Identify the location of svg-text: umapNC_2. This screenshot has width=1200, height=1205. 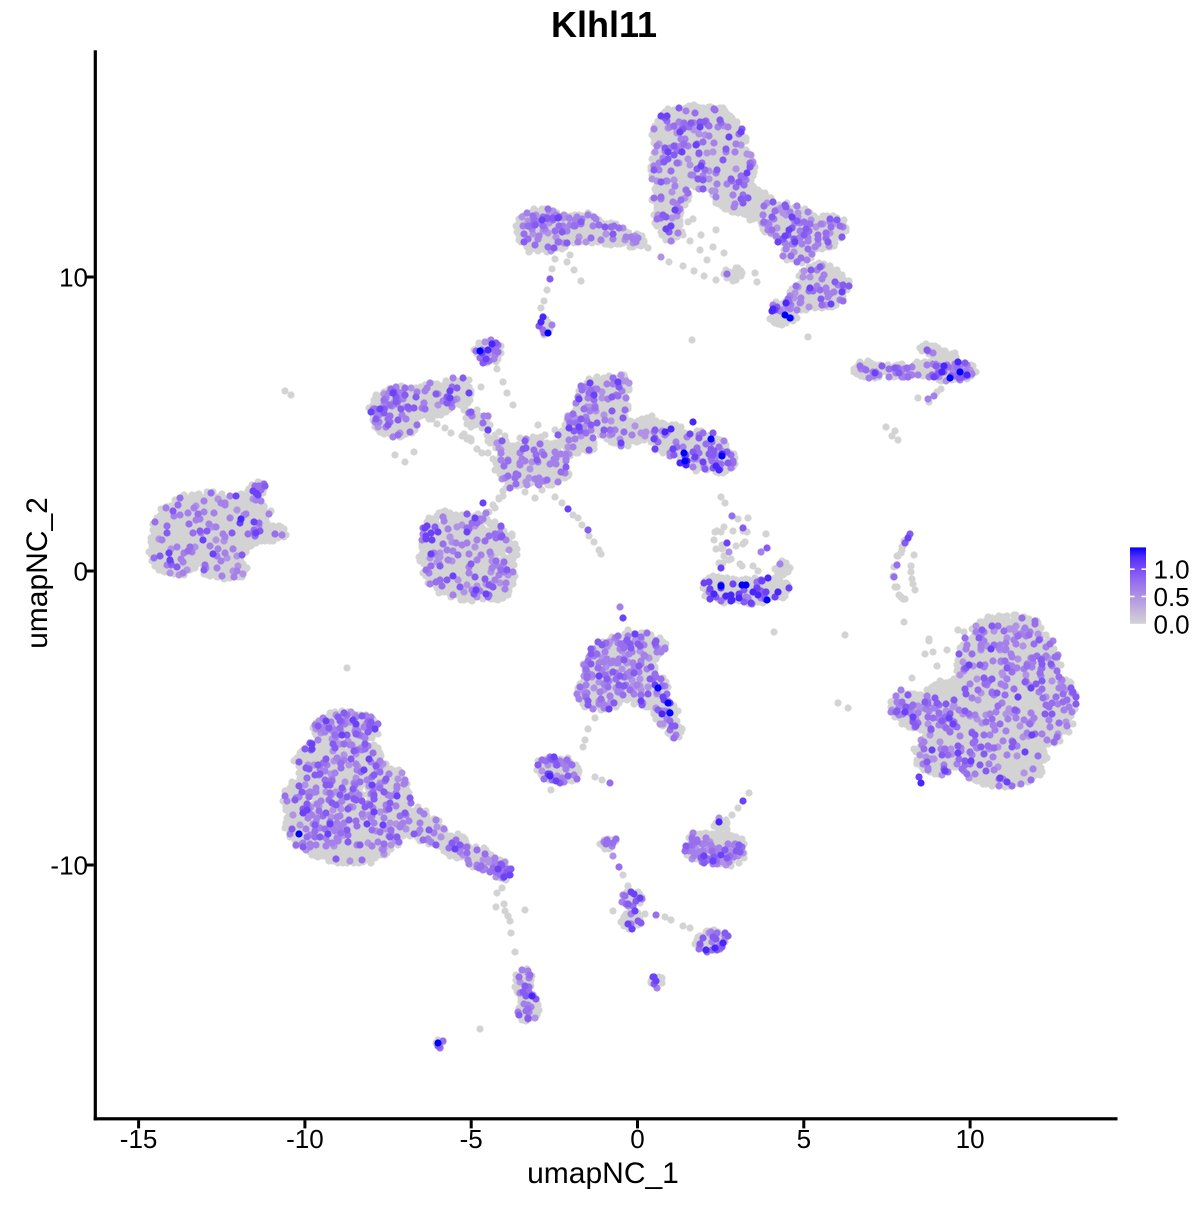
(37, 573).